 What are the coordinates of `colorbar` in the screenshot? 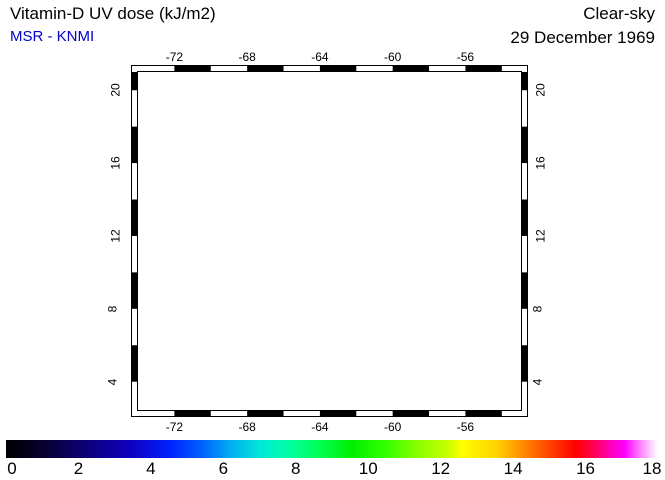 It's located at (332, 449).